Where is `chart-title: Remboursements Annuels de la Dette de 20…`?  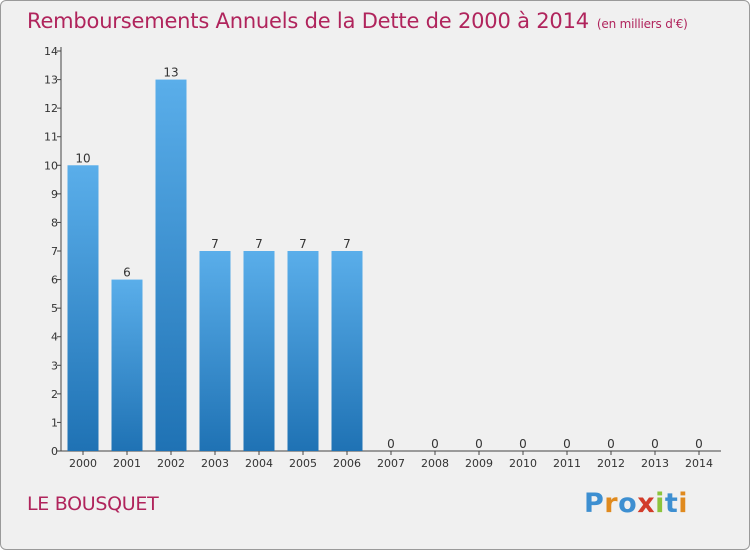
chart-title: Remboursements Annuels de la Dette de 20… is located at coordinates (357, 21).